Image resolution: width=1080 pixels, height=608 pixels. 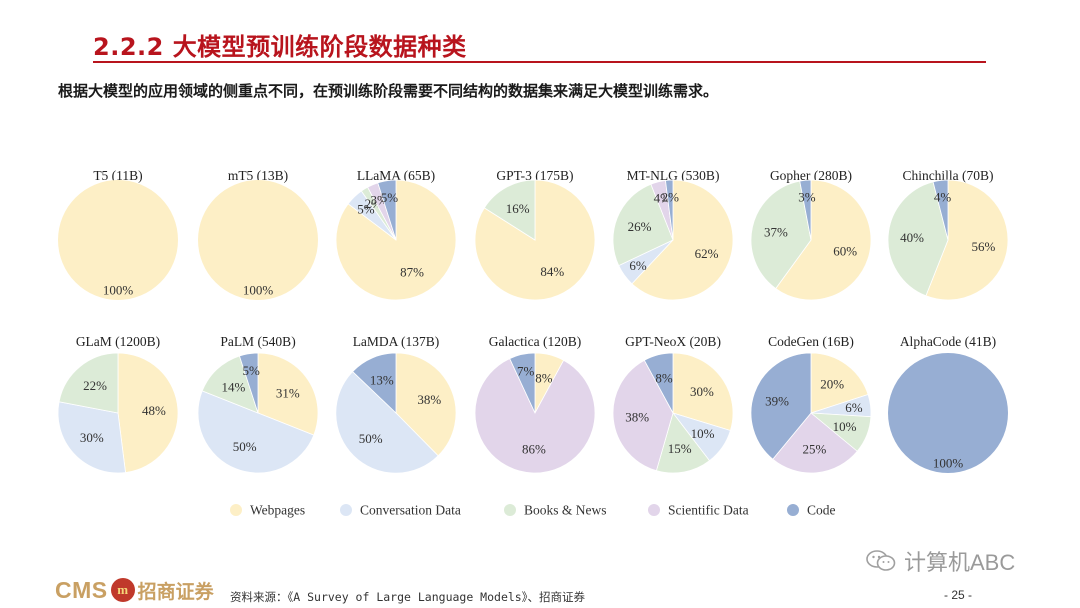 I want to click on pie-gpt-3-175b: GPT-3 (175B) 84% 16%, so click(x=535, y=234).